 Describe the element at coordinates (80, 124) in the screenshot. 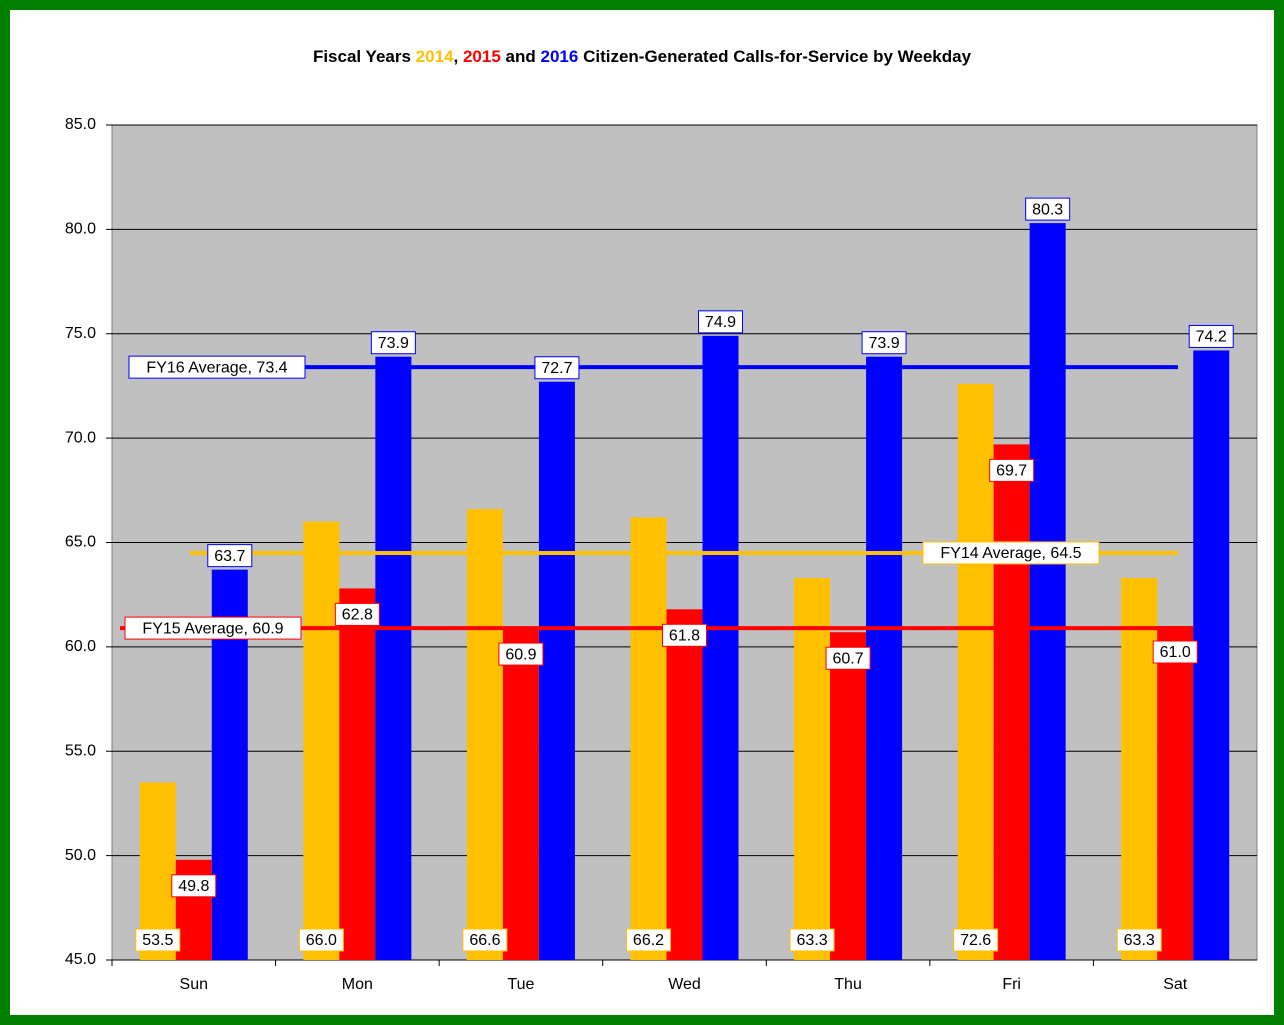

I see `y-tick-label: 85.0` at that location.